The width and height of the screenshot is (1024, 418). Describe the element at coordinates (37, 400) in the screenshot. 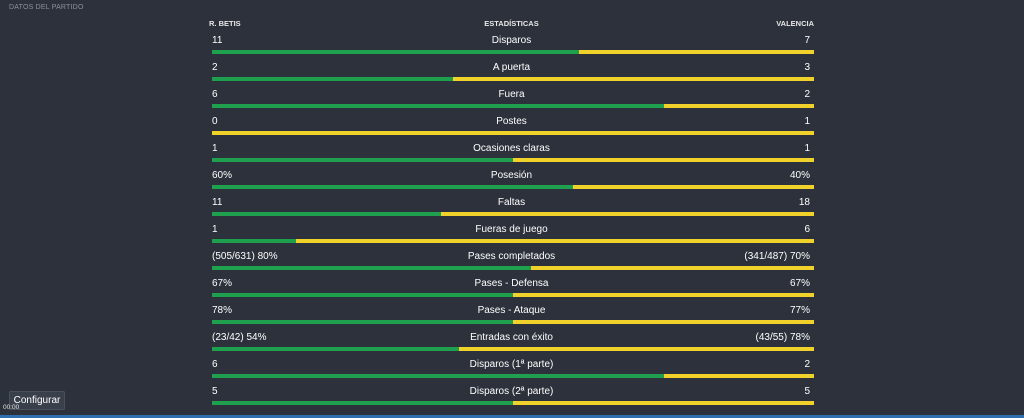

I see `configure-button: Configurar` at that location.